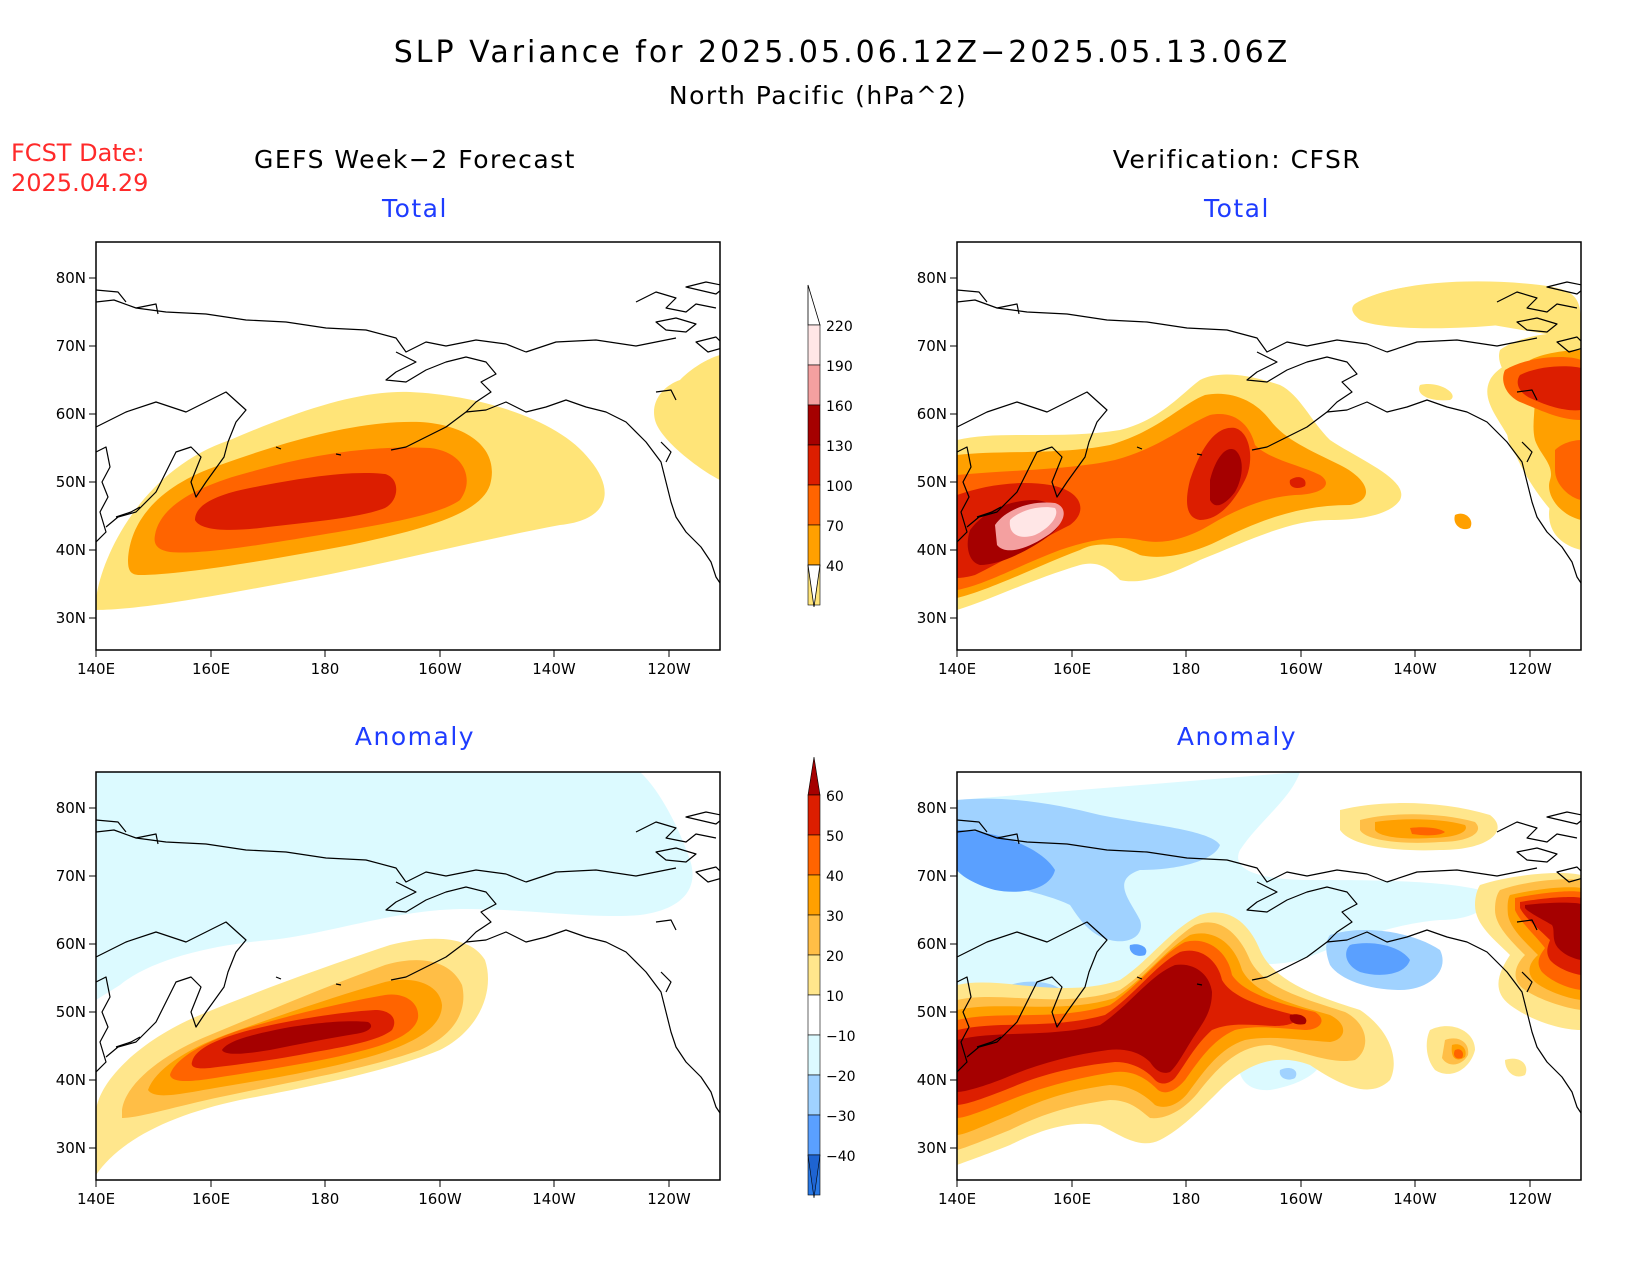 This screenshot has width=1650, height=1279. What do you see at coordinates (78, 153) in the screenshot?
I see `fcst-date-label: FCST Date:` at bounding box center [78, 153].